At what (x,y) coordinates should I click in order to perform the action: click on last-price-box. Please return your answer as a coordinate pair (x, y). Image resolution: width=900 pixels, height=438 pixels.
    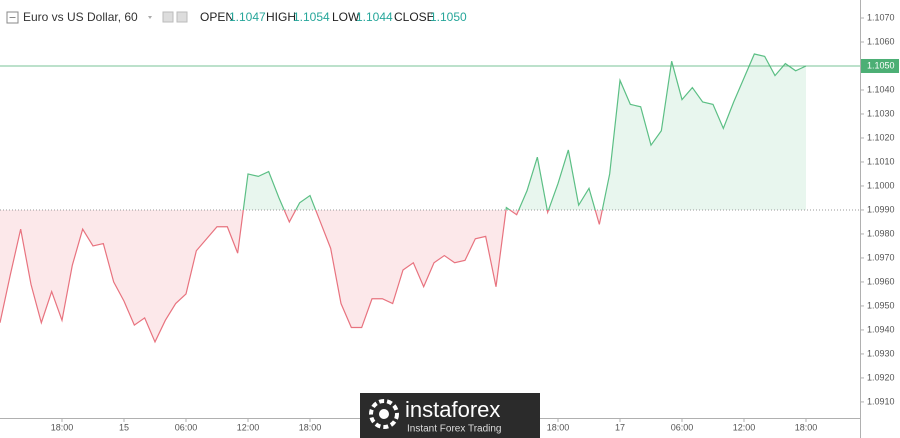
    Looking at the image, I should click on (880, 65).